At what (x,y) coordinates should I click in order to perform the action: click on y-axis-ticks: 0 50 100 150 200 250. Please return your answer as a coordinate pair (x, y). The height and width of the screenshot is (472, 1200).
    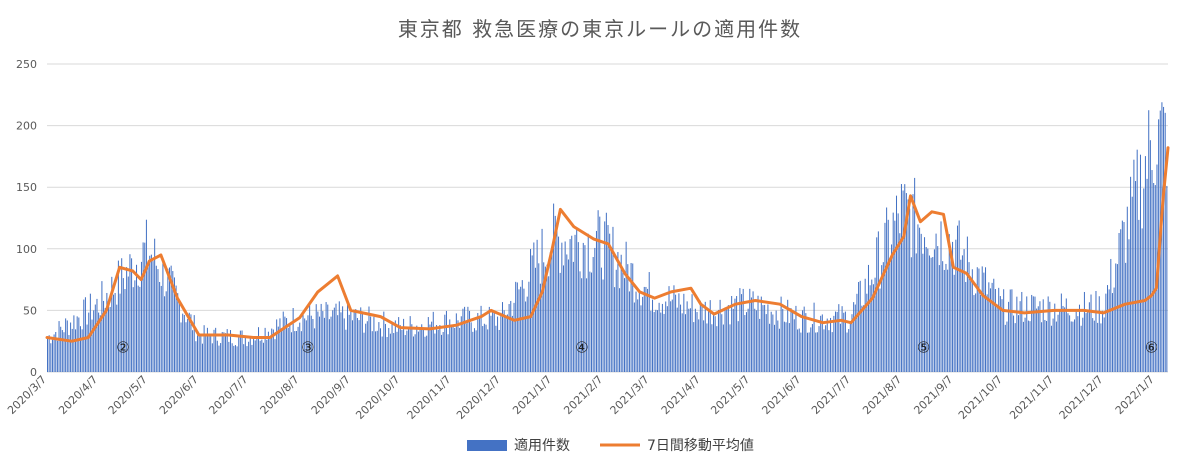
    Looking at the image, I should click on (26, 218).